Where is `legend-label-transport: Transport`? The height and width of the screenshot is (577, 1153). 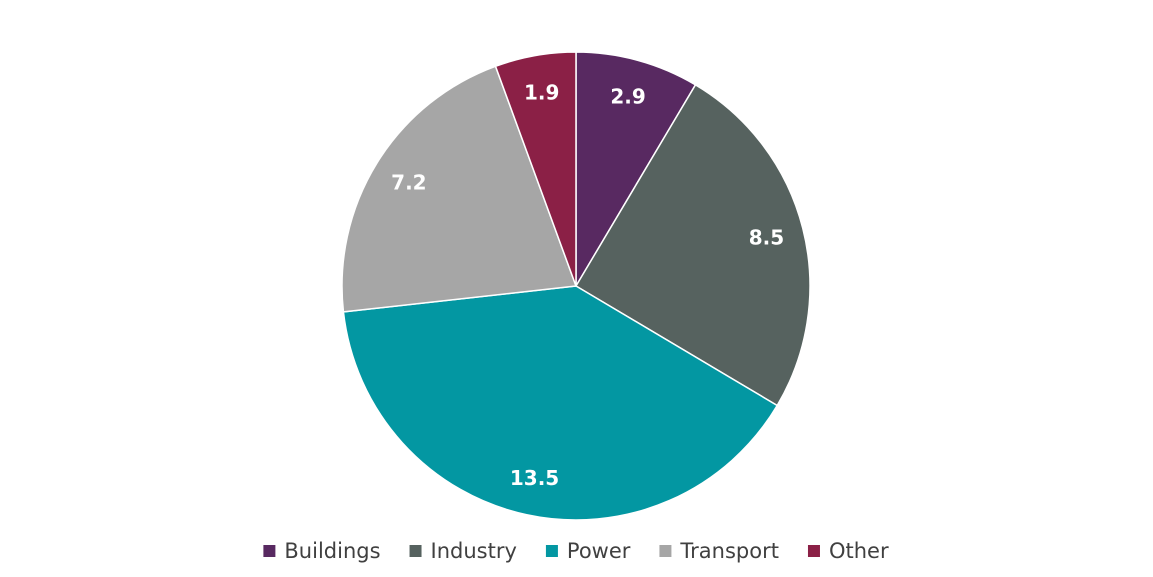
legend-label-transport: Transport is located at coordinates (729, 551).